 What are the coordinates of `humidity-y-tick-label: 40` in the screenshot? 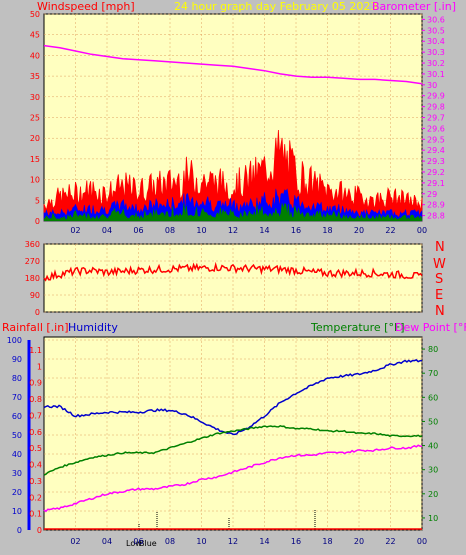 It's located at (17, 454).